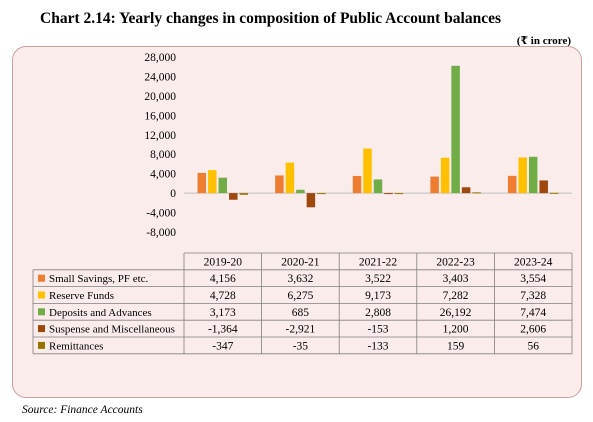 Image resolution: width=593 pixels, height=422 pixels. What do you see at coordinates (76, 346) in the screenshot?
I see `legend-label: Remittances` at bounding box center [76, 346].